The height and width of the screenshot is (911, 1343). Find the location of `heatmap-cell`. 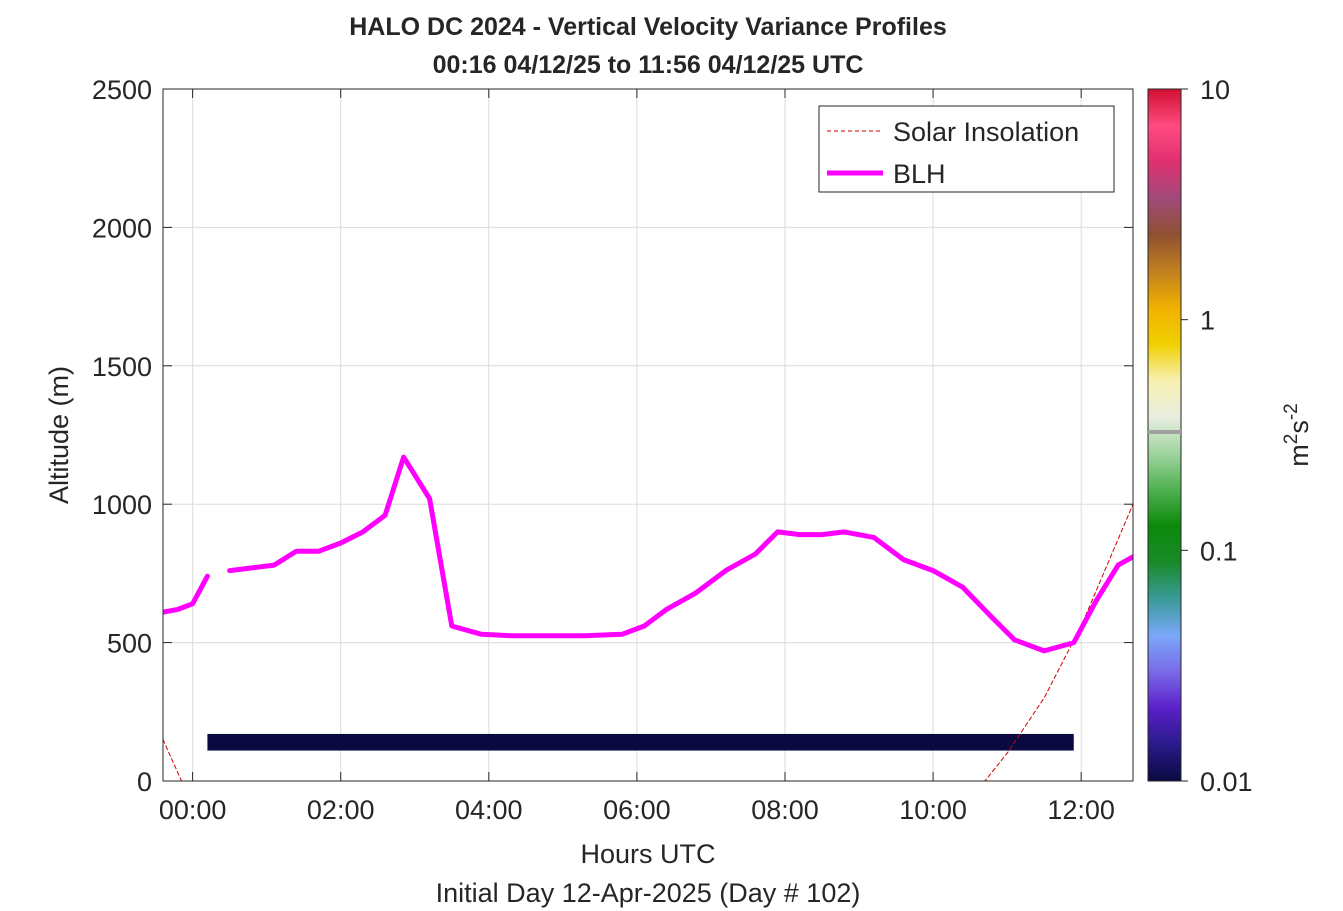

heatmap-cell is located at coordinates (640, 742).